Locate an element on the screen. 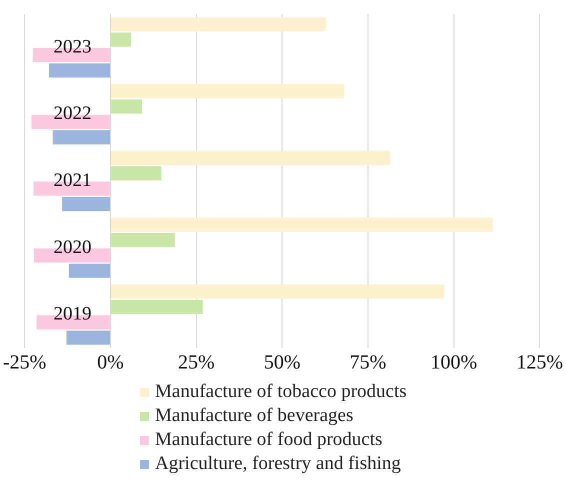 This screenshot has height=481, width=566. legend-label: Manufacture of beverages is located at coordinates (254, 416).